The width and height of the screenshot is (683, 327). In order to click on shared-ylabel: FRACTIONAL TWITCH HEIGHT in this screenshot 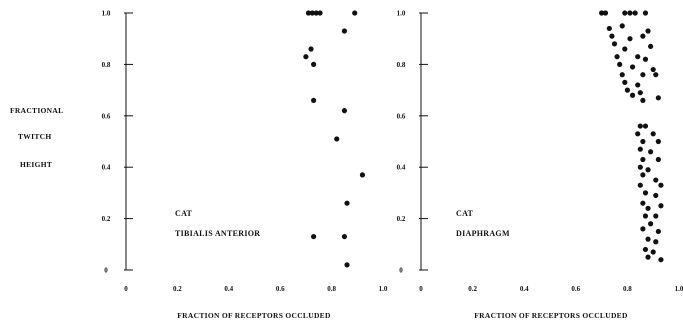, I will do `click(36, 137)`.